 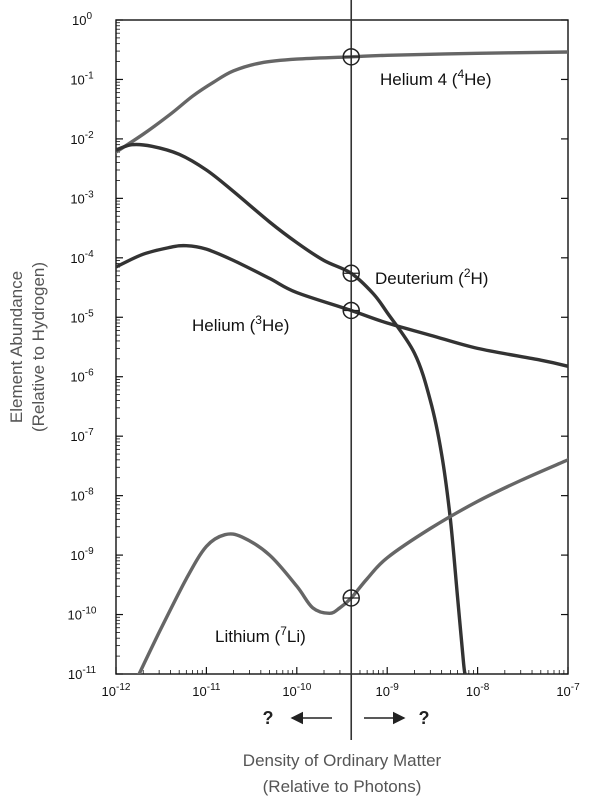 I want to click on series-label-text: Deuterium (, so click(x=419, y=278).